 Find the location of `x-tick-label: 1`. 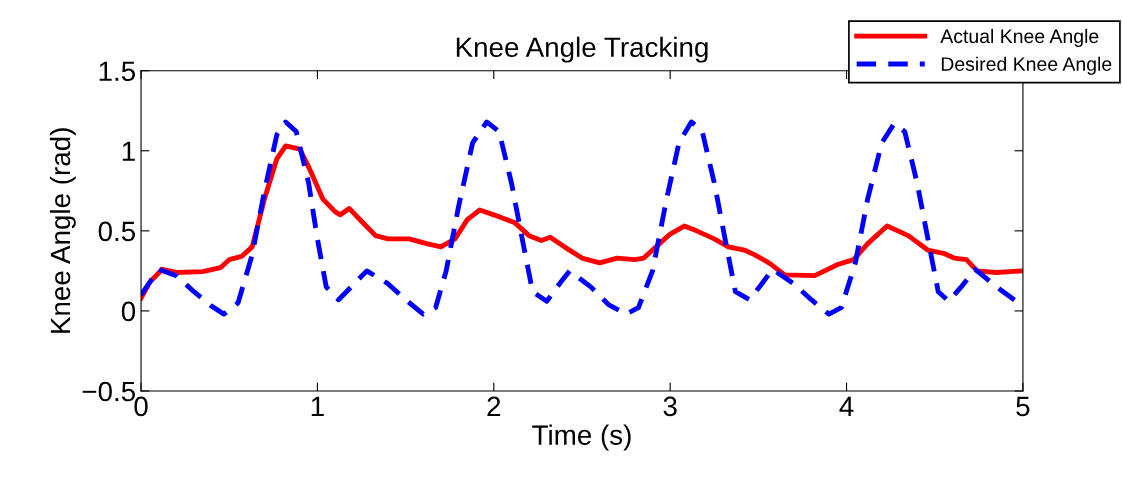

x-tick-label: 1 is located at coordinates (317, 406).